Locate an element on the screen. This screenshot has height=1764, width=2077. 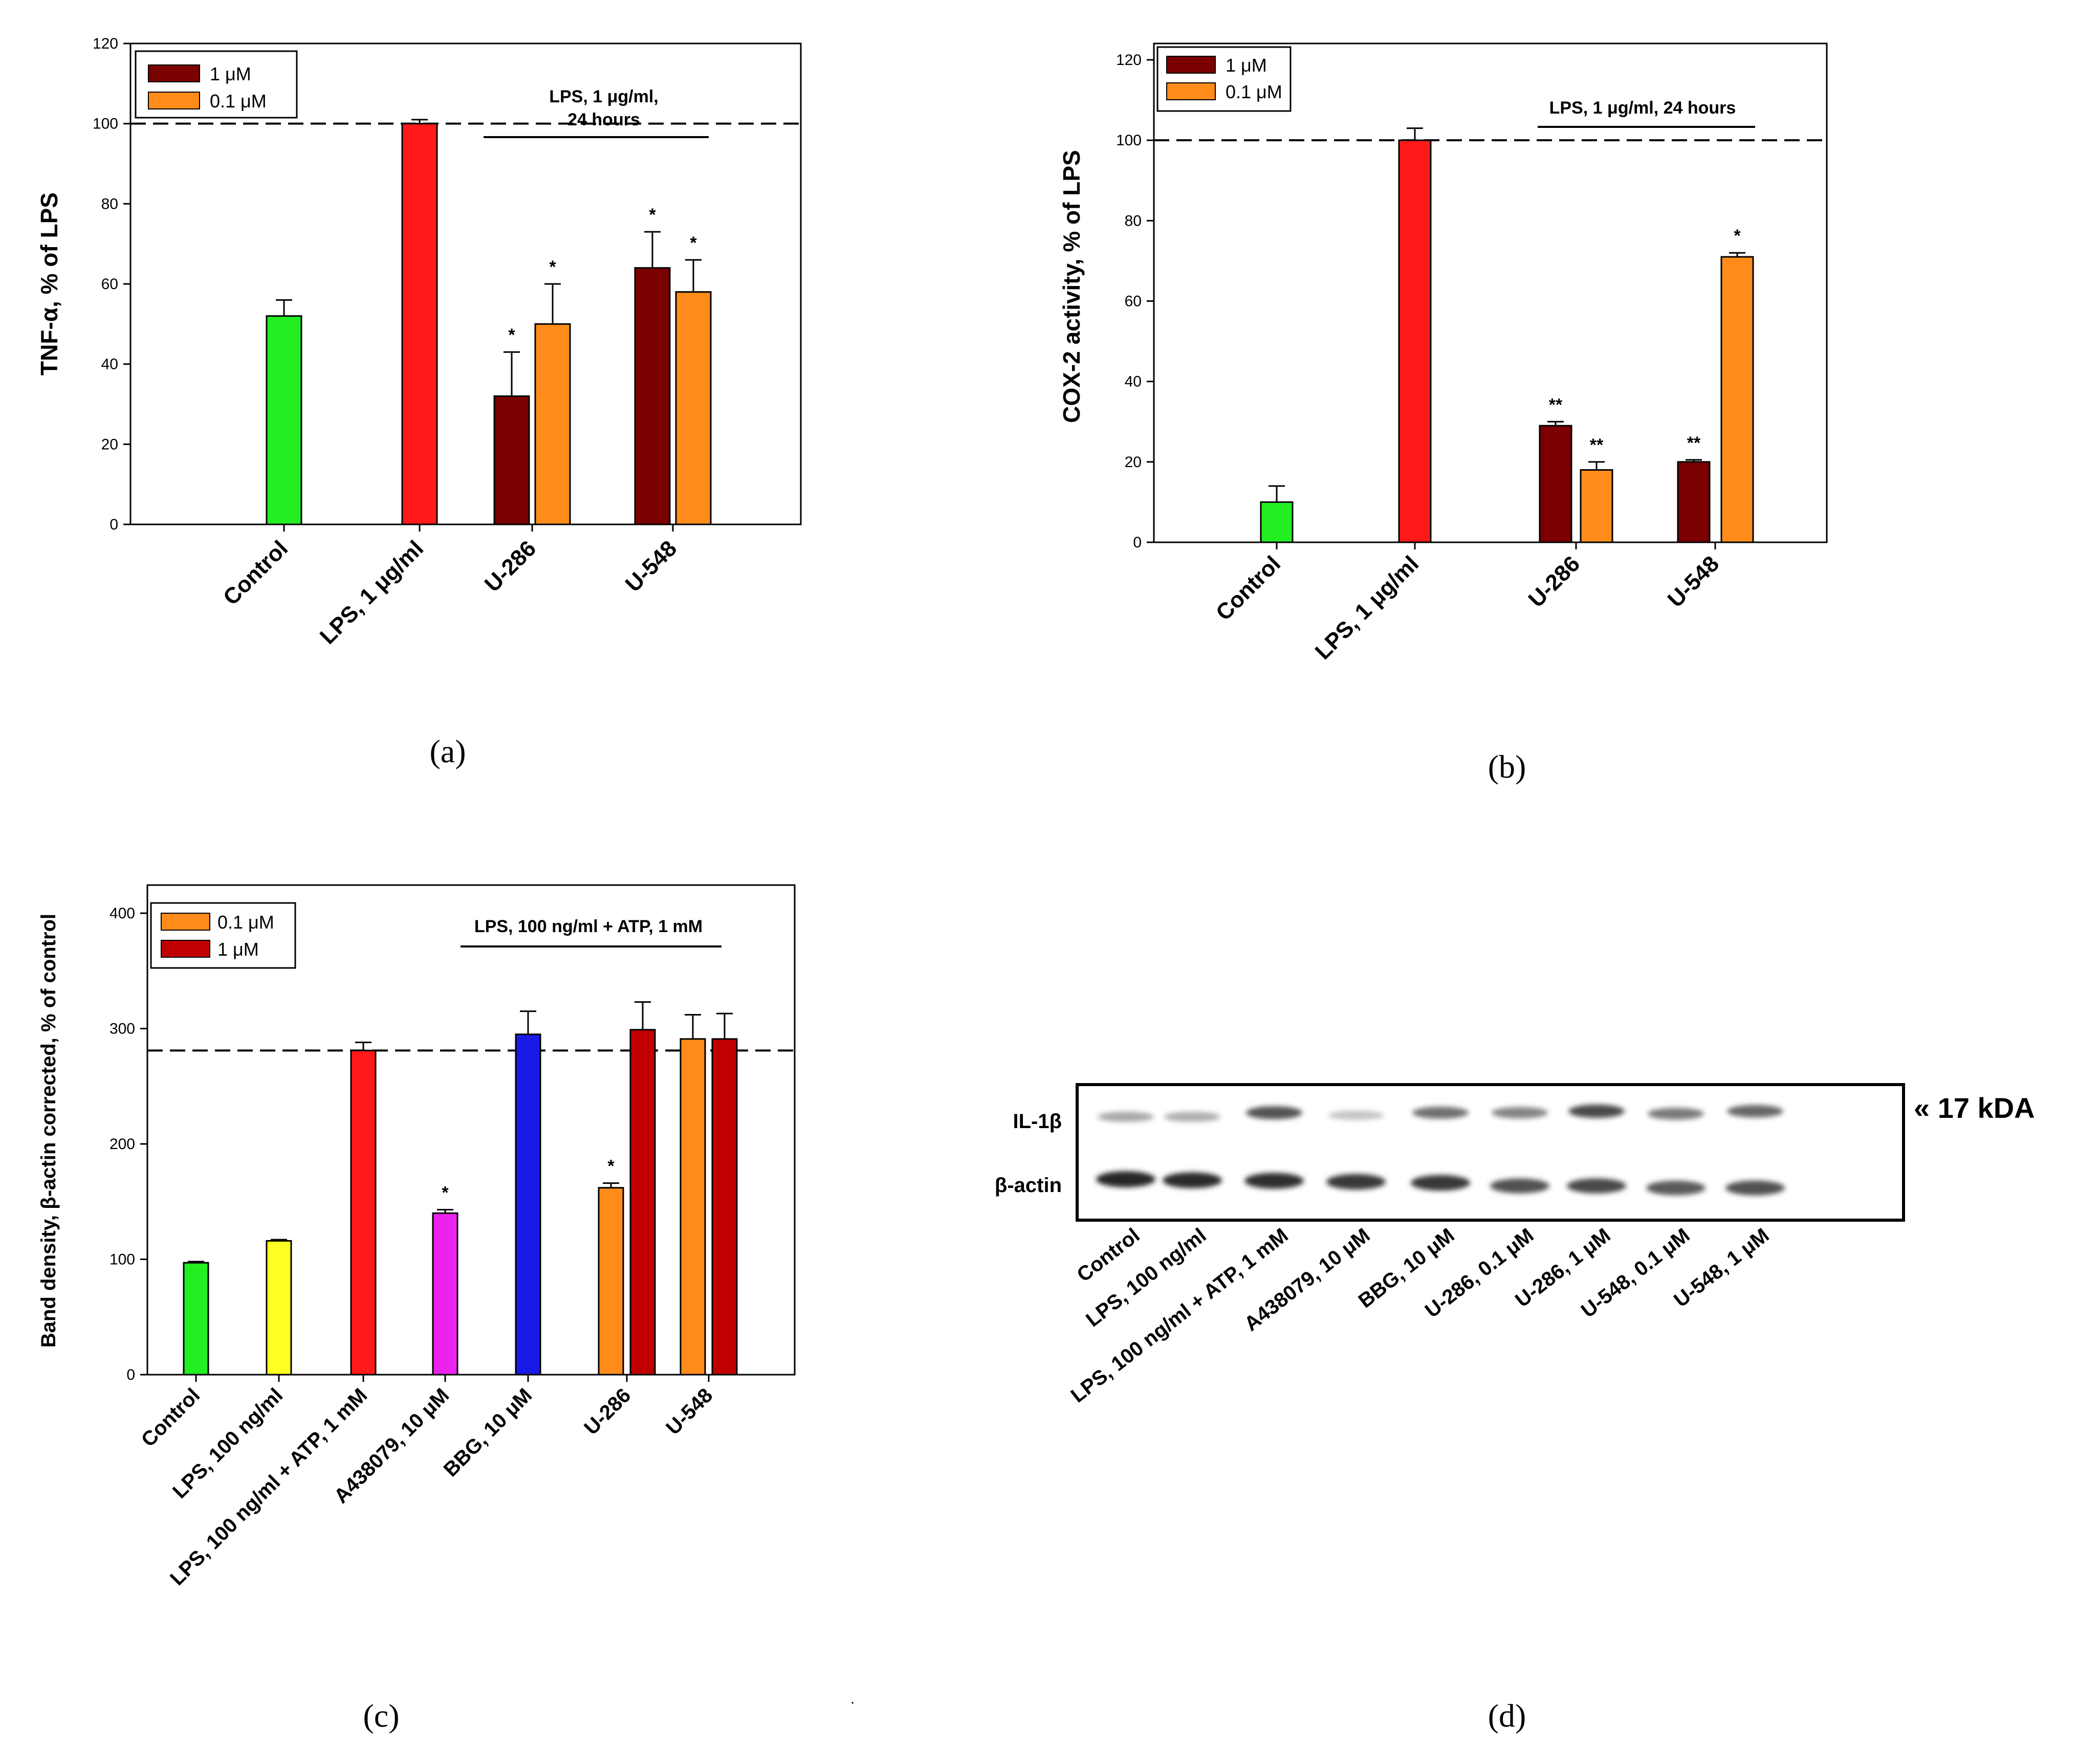
chart-c-legend-label-1um: 1 μM is located at coordinates (238, 949).